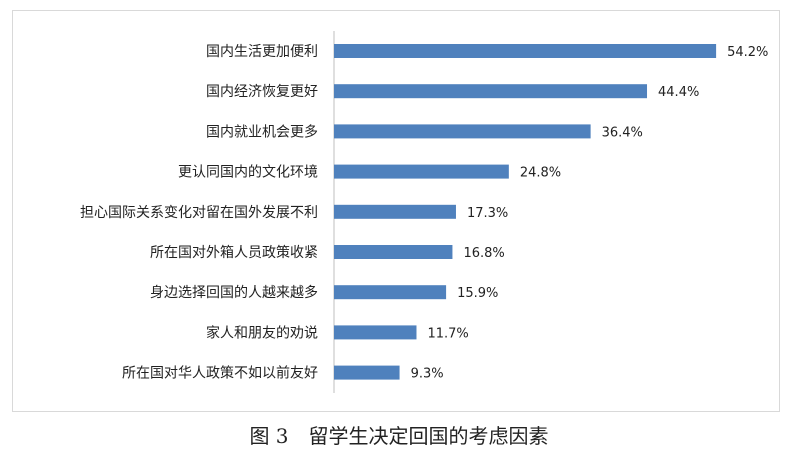 This screenshot has width=798, height=456. What do you see at coordinates (747, 52) in the screenshot?
I see `value-label: 54.2%` at bounding box center [747, 52].